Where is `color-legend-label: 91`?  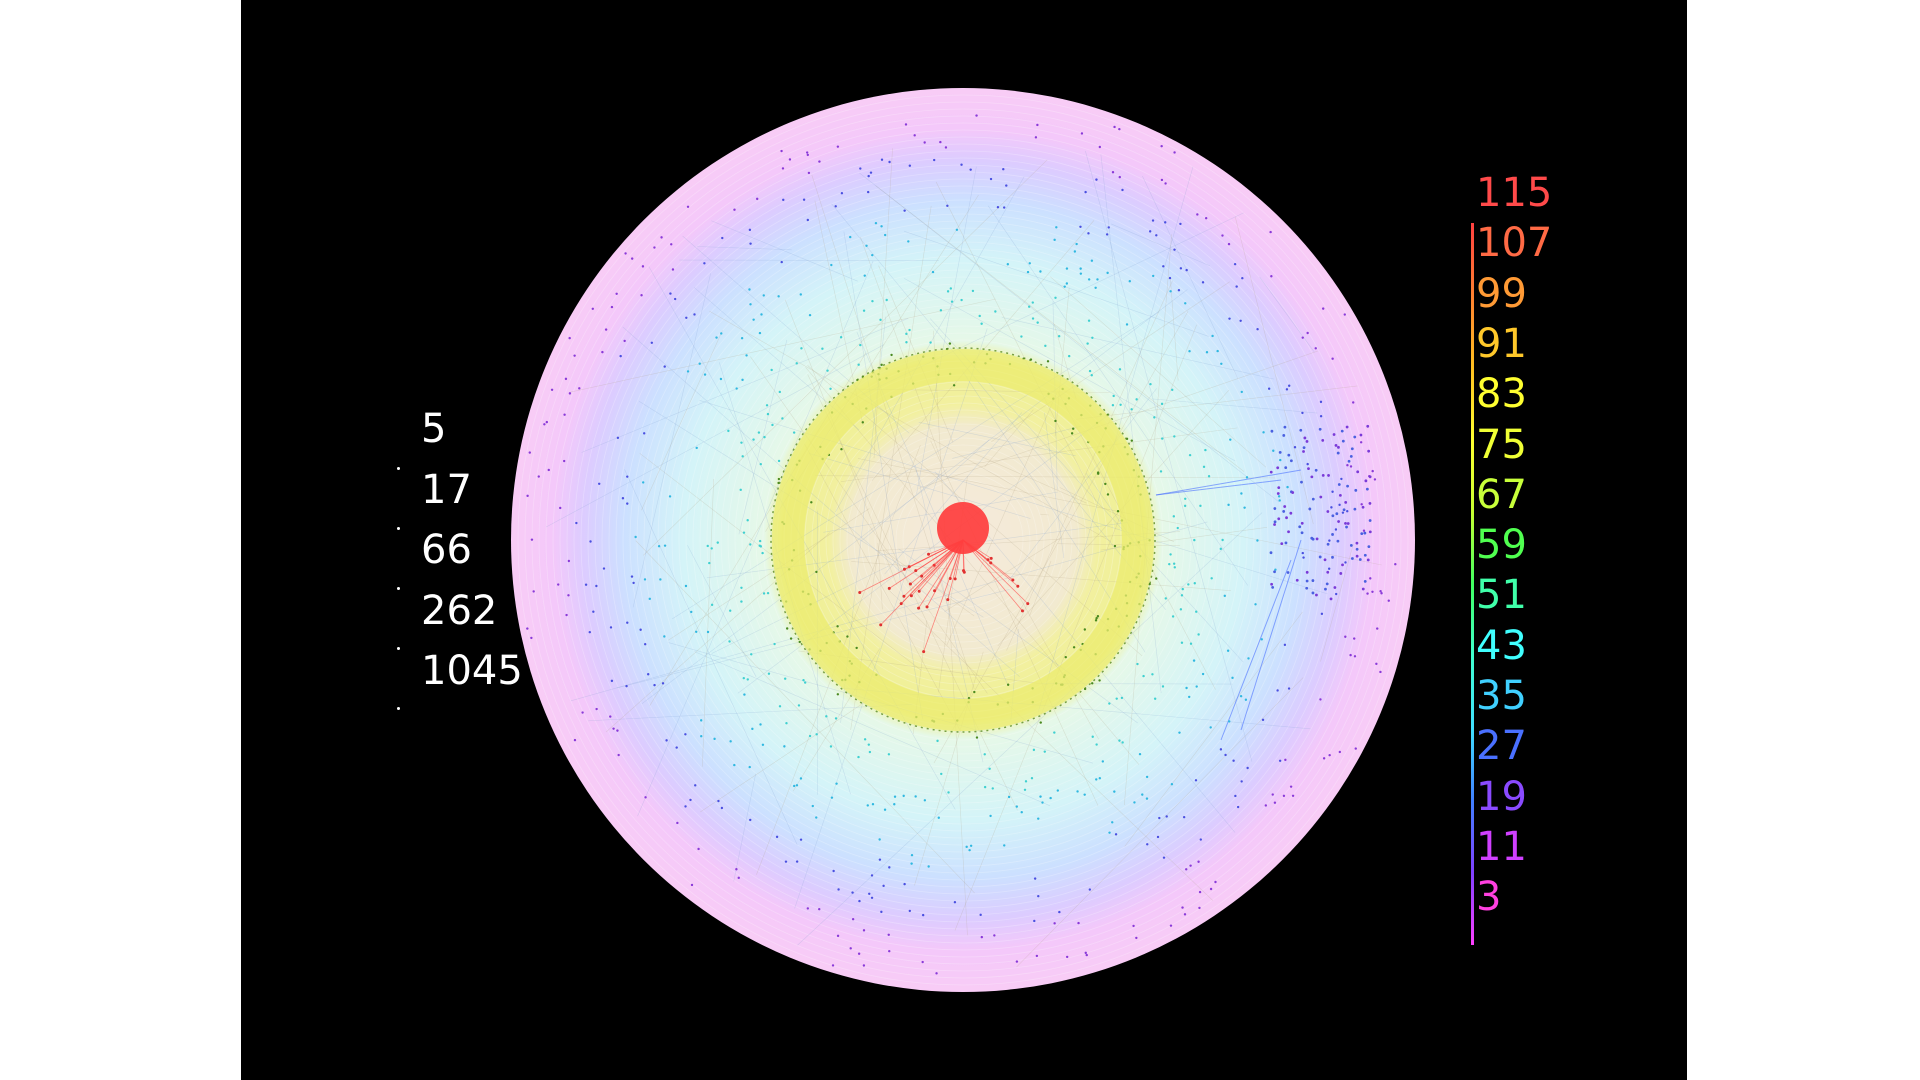 color-legend-label: 91 is located at coordinates (1501, 343).